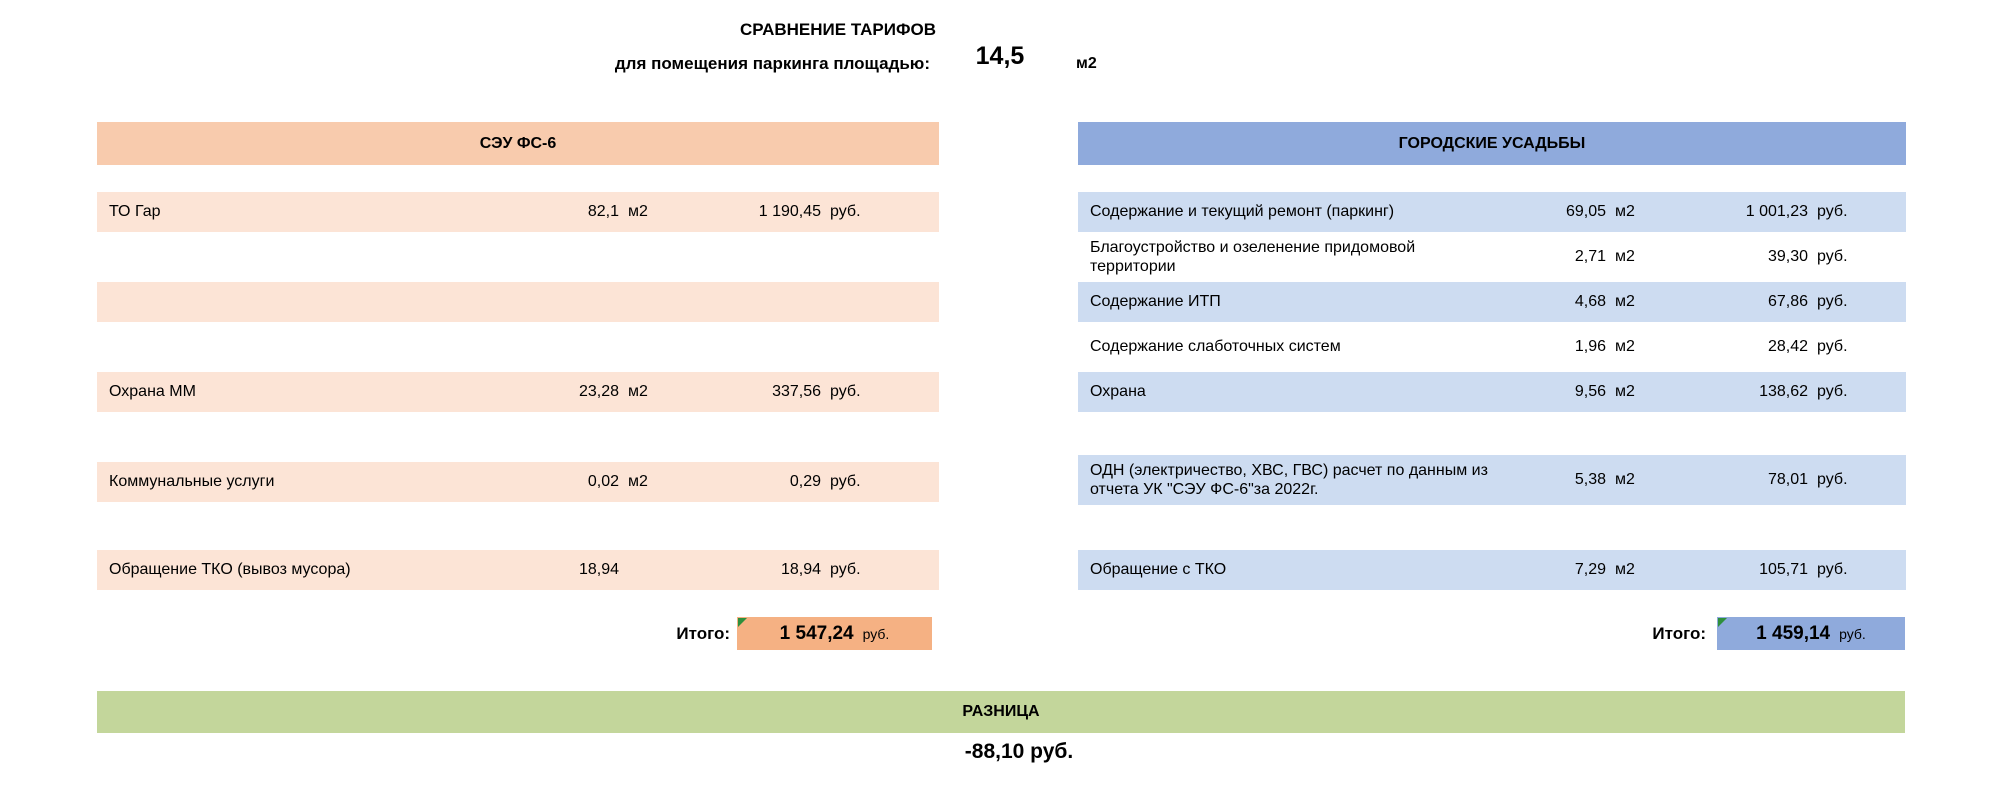 The image size is (2000, 789). What do you see at coordinates (1590, 569) in the screenshot?
I see `row-area-value: 7,29` at bounding box center [1590, 569].